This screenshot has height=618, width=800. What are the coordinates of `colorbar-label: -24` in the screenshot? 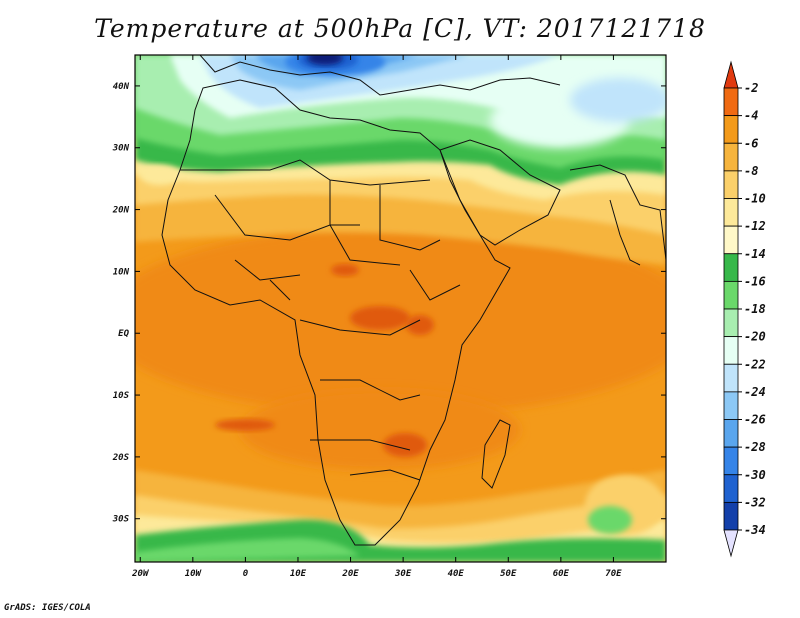 It's located at (755, 392).